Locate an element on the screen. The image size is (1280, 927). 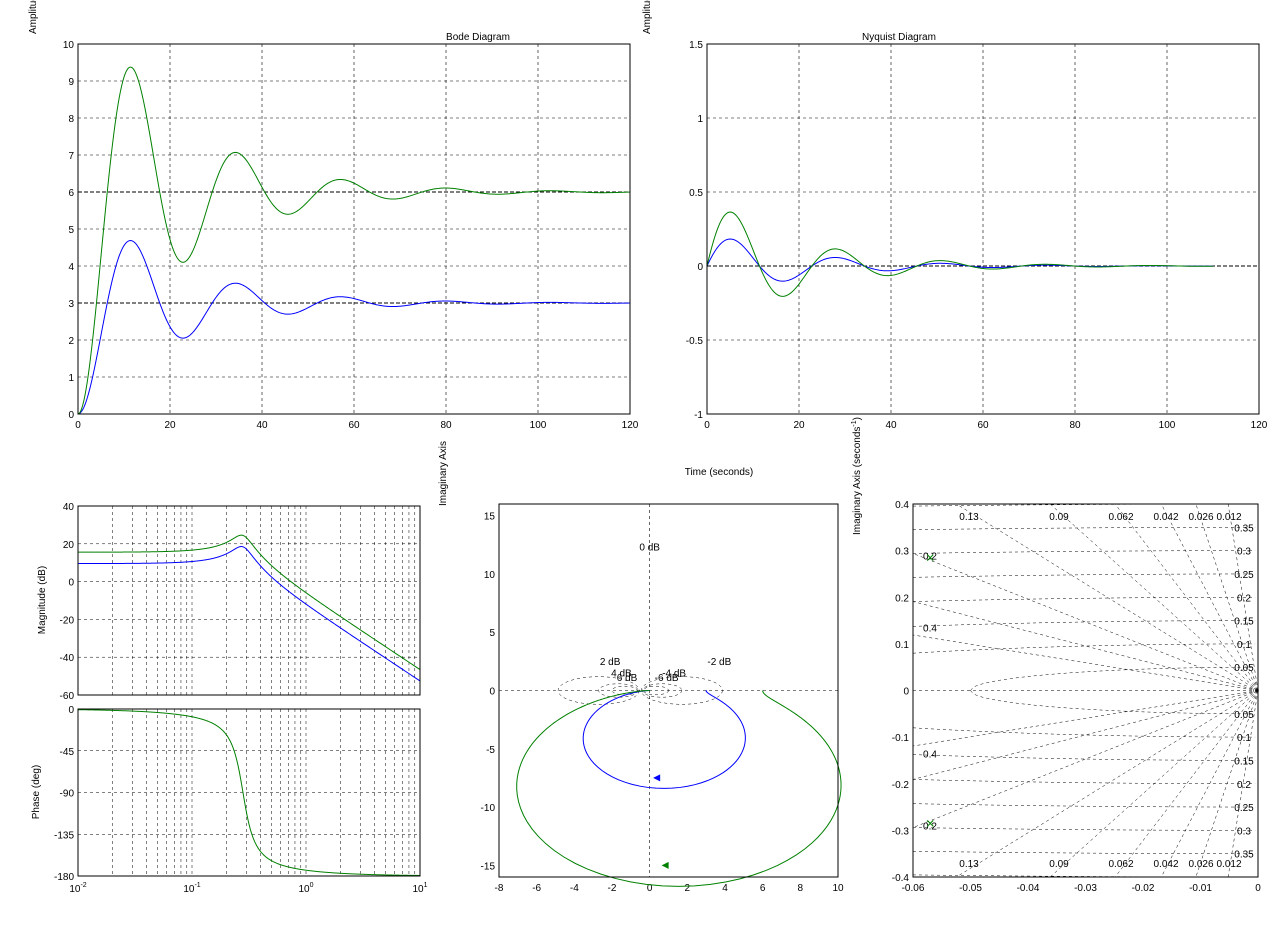
y-tick-label: -180 is located at coordinates (64, 877).